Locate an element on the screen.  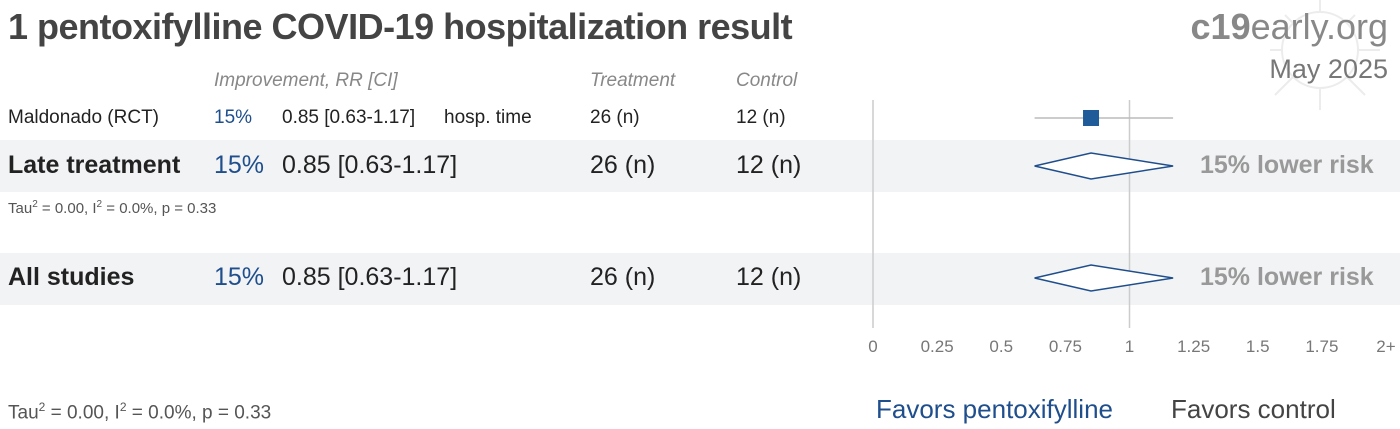
stat-tau: Tau is located at coordinates (20, 208).